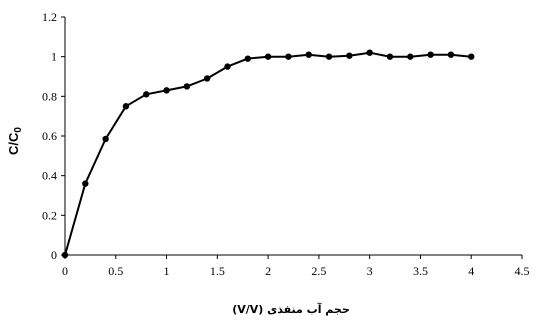 The image size is (537, 330). Describe the element at coordinates (15, 141) in the screenshot. I see `y-axis-label: C/C0` at that location.